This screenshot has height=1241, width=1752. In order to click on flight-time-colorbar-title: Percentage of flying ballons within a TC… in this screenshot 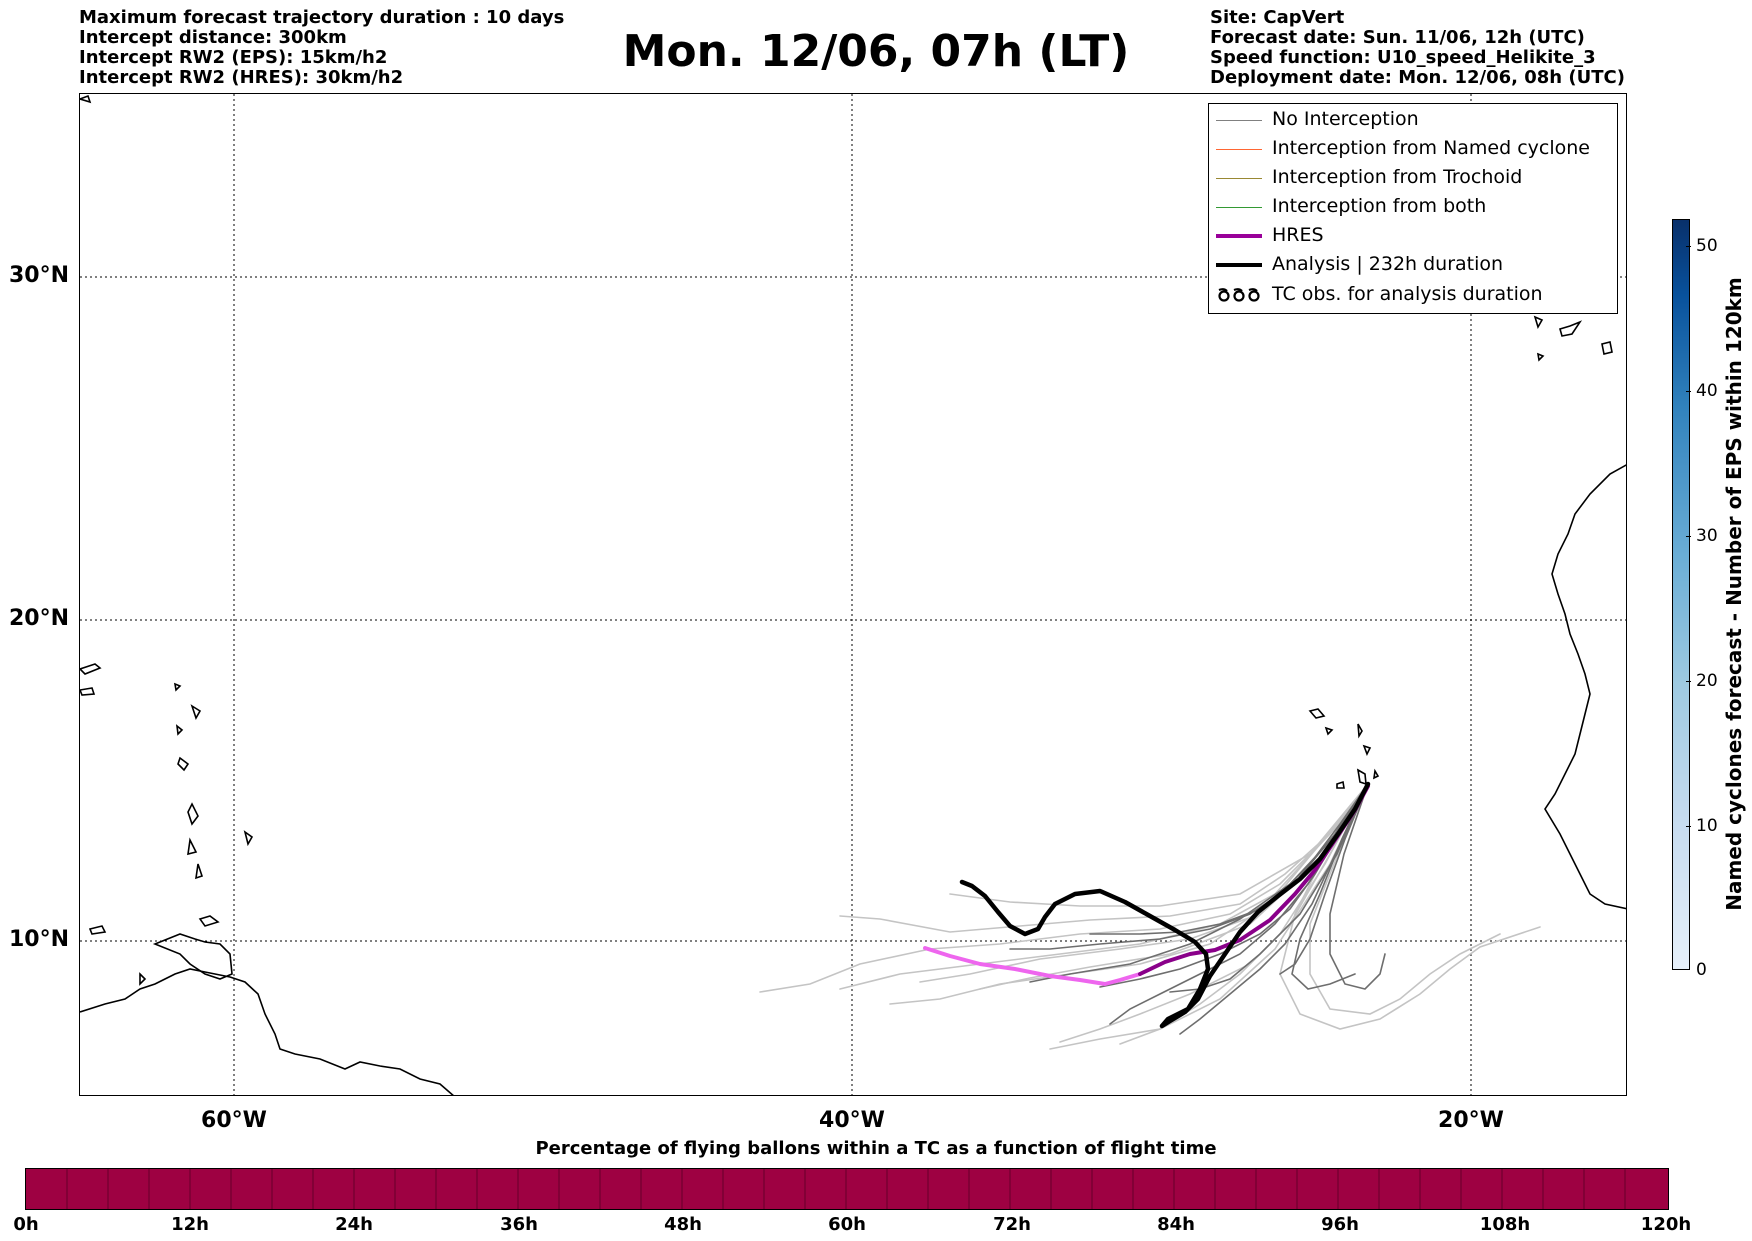, I will do `click(876, 1148)`.